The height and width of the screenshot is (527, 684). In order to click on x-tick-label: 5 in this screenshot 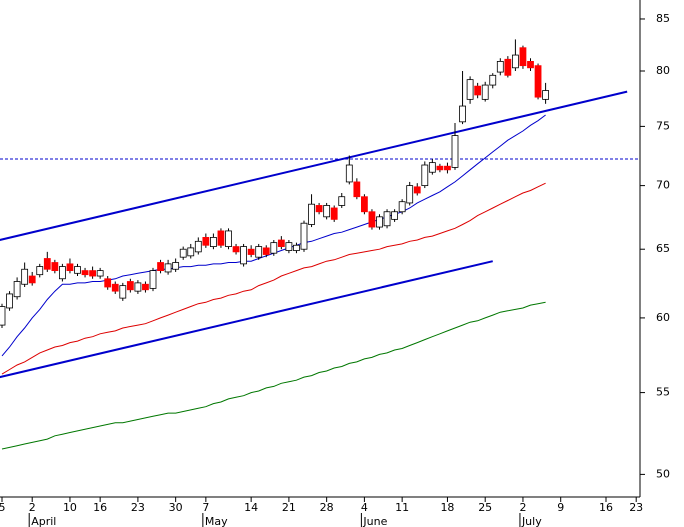, I will do `click(3, 507)`.